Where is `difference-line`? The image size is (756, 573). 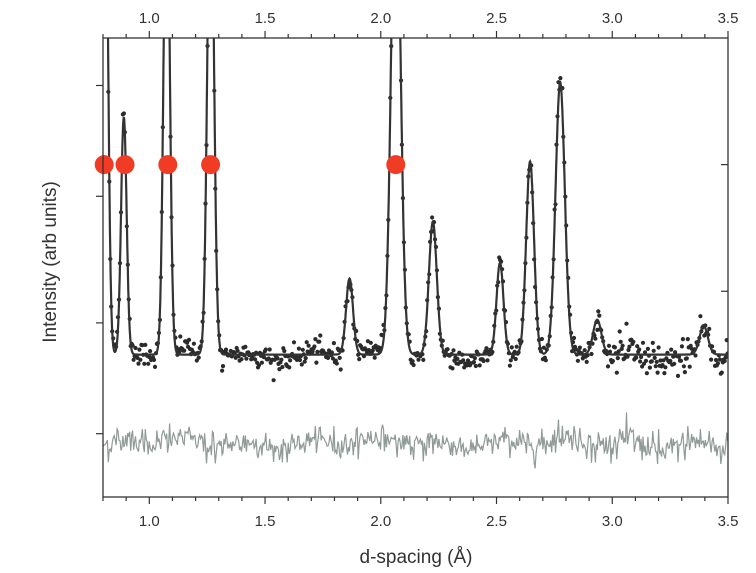 difference-line is located at coordinates (415, 440).